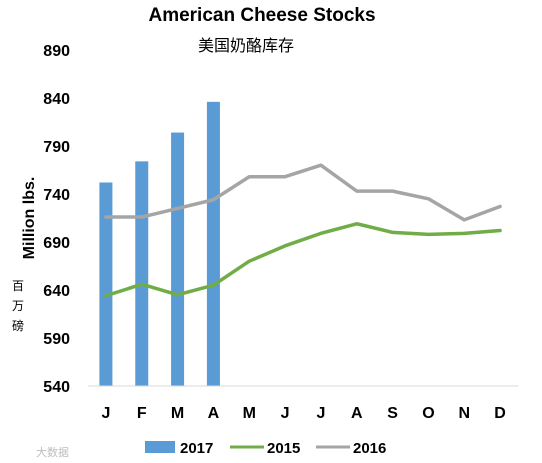  What do you see at coordinates (56, 195) in the screenshot?
I see `y-tick-740: 740` at bounding box center [56, 195].